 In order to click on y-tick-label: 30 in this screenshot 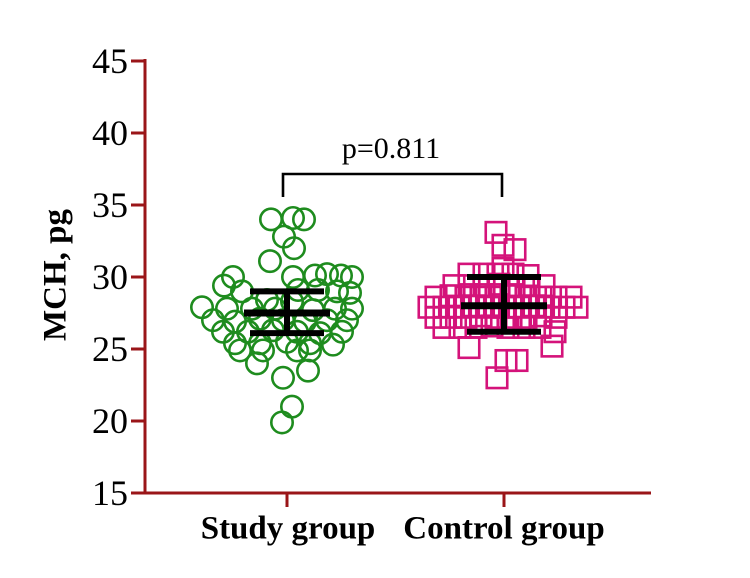, I will do `click(110, 277)`.